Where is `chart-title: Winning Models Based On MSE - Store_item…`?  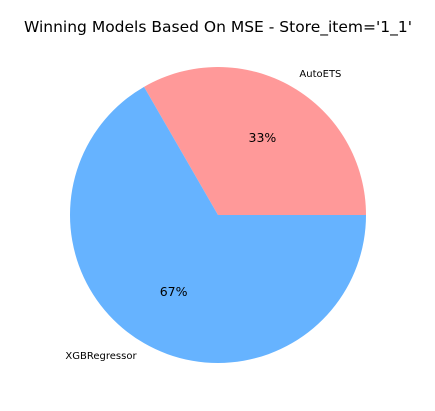
chart-title: Winning Models Based On MSE - Store_item… is located at coordinates (218, 27).